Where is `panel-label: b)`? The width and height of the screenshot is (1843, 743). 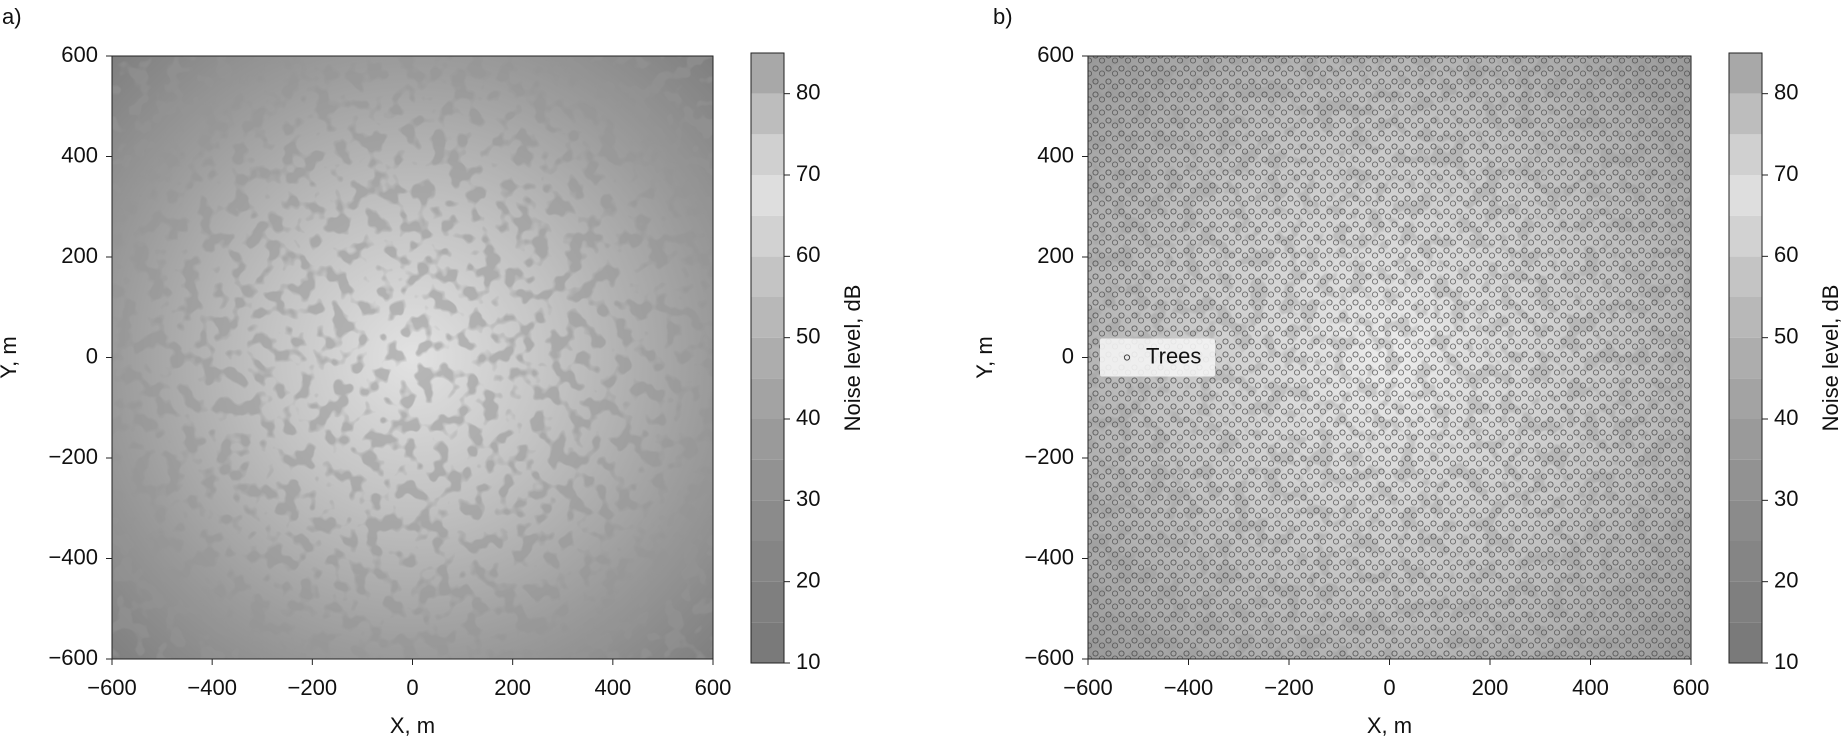
panel-label: b) is located at coordinates (1003, 16).